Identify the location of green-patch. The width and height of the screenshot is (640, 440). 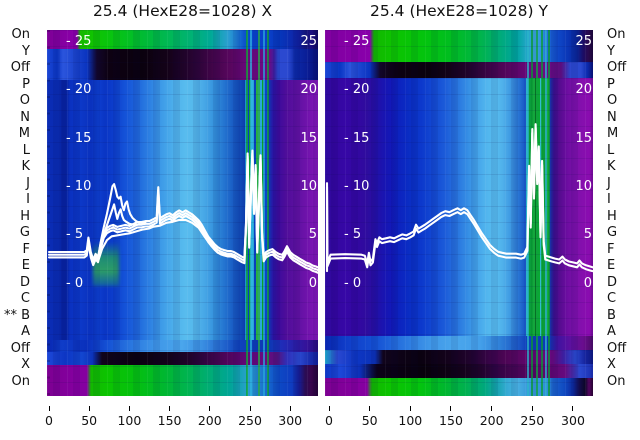
(106, 264).